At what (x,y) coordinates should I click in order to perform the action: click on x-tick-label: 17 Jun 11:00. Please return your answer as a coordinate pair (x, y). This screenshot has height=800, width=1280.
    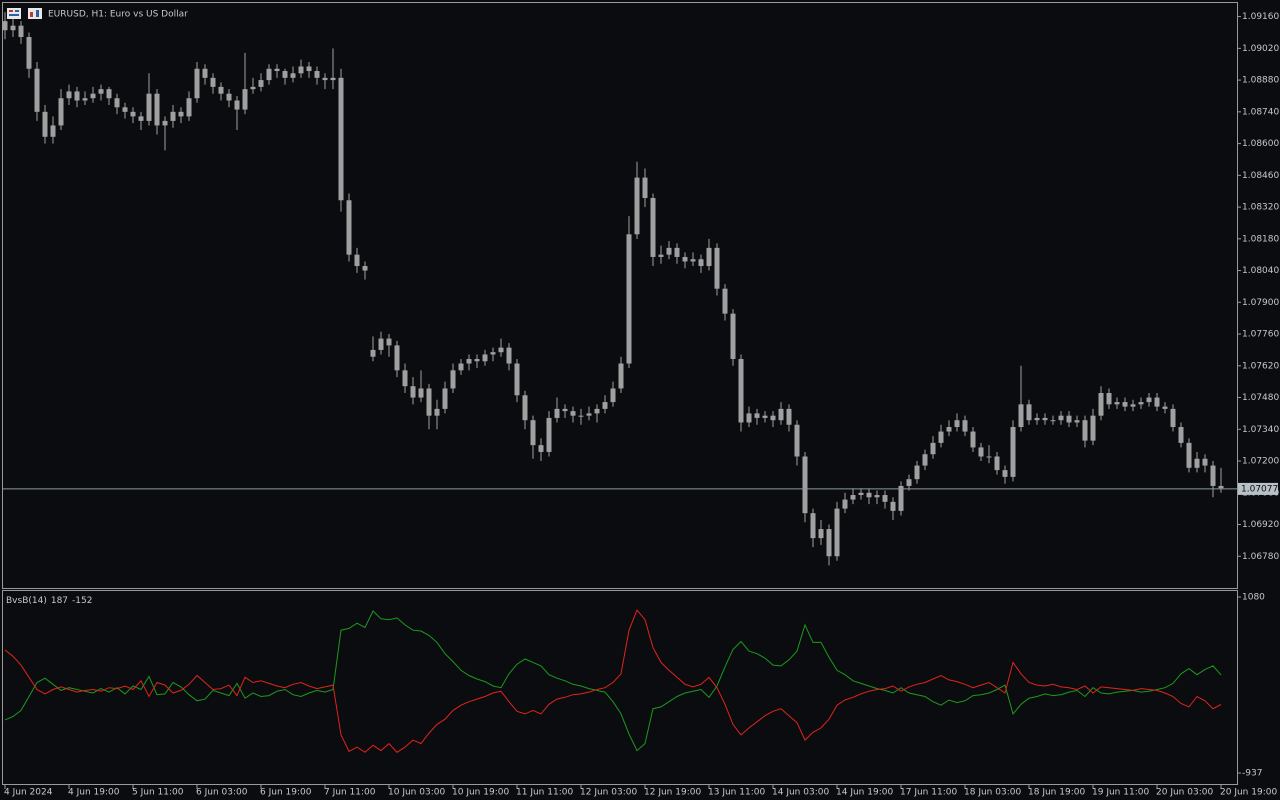
    Looking at the image, I should click on (928, 793).